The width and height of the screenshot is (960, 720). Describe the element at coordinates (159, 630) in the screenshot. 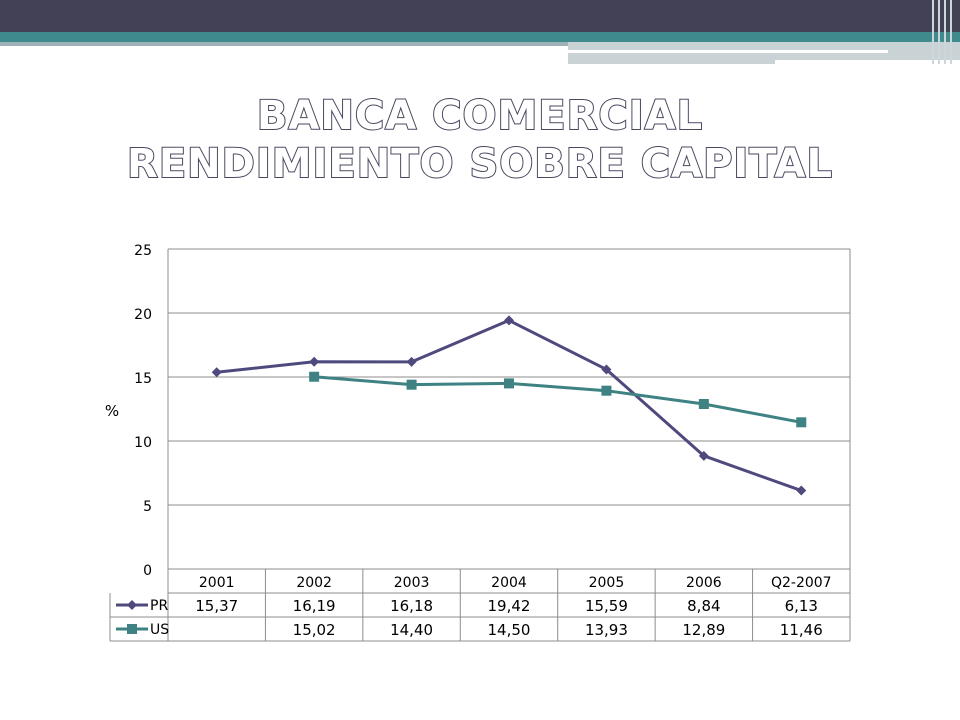

I see `legend-label: US` at that location.